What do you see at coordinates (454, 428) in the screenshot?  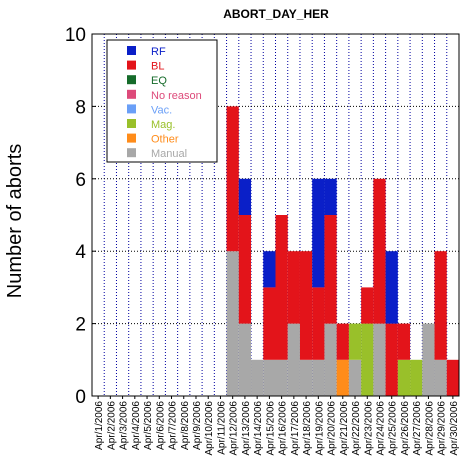 I see `x-tick-label: Apr/30/2006` at bounding box center [454, 428].